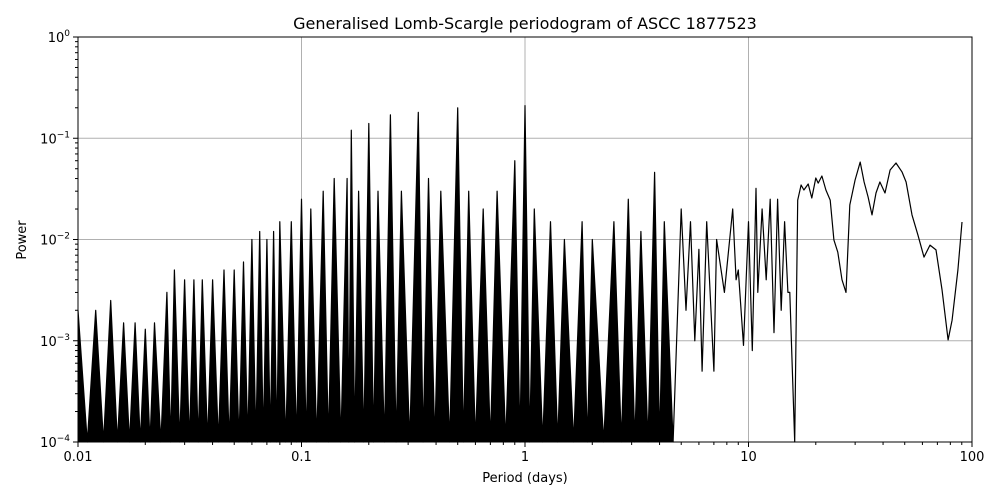 This screenshot has height=504, width=1000. I want to click on x-tick-label: 0.1, so click(301, 457).